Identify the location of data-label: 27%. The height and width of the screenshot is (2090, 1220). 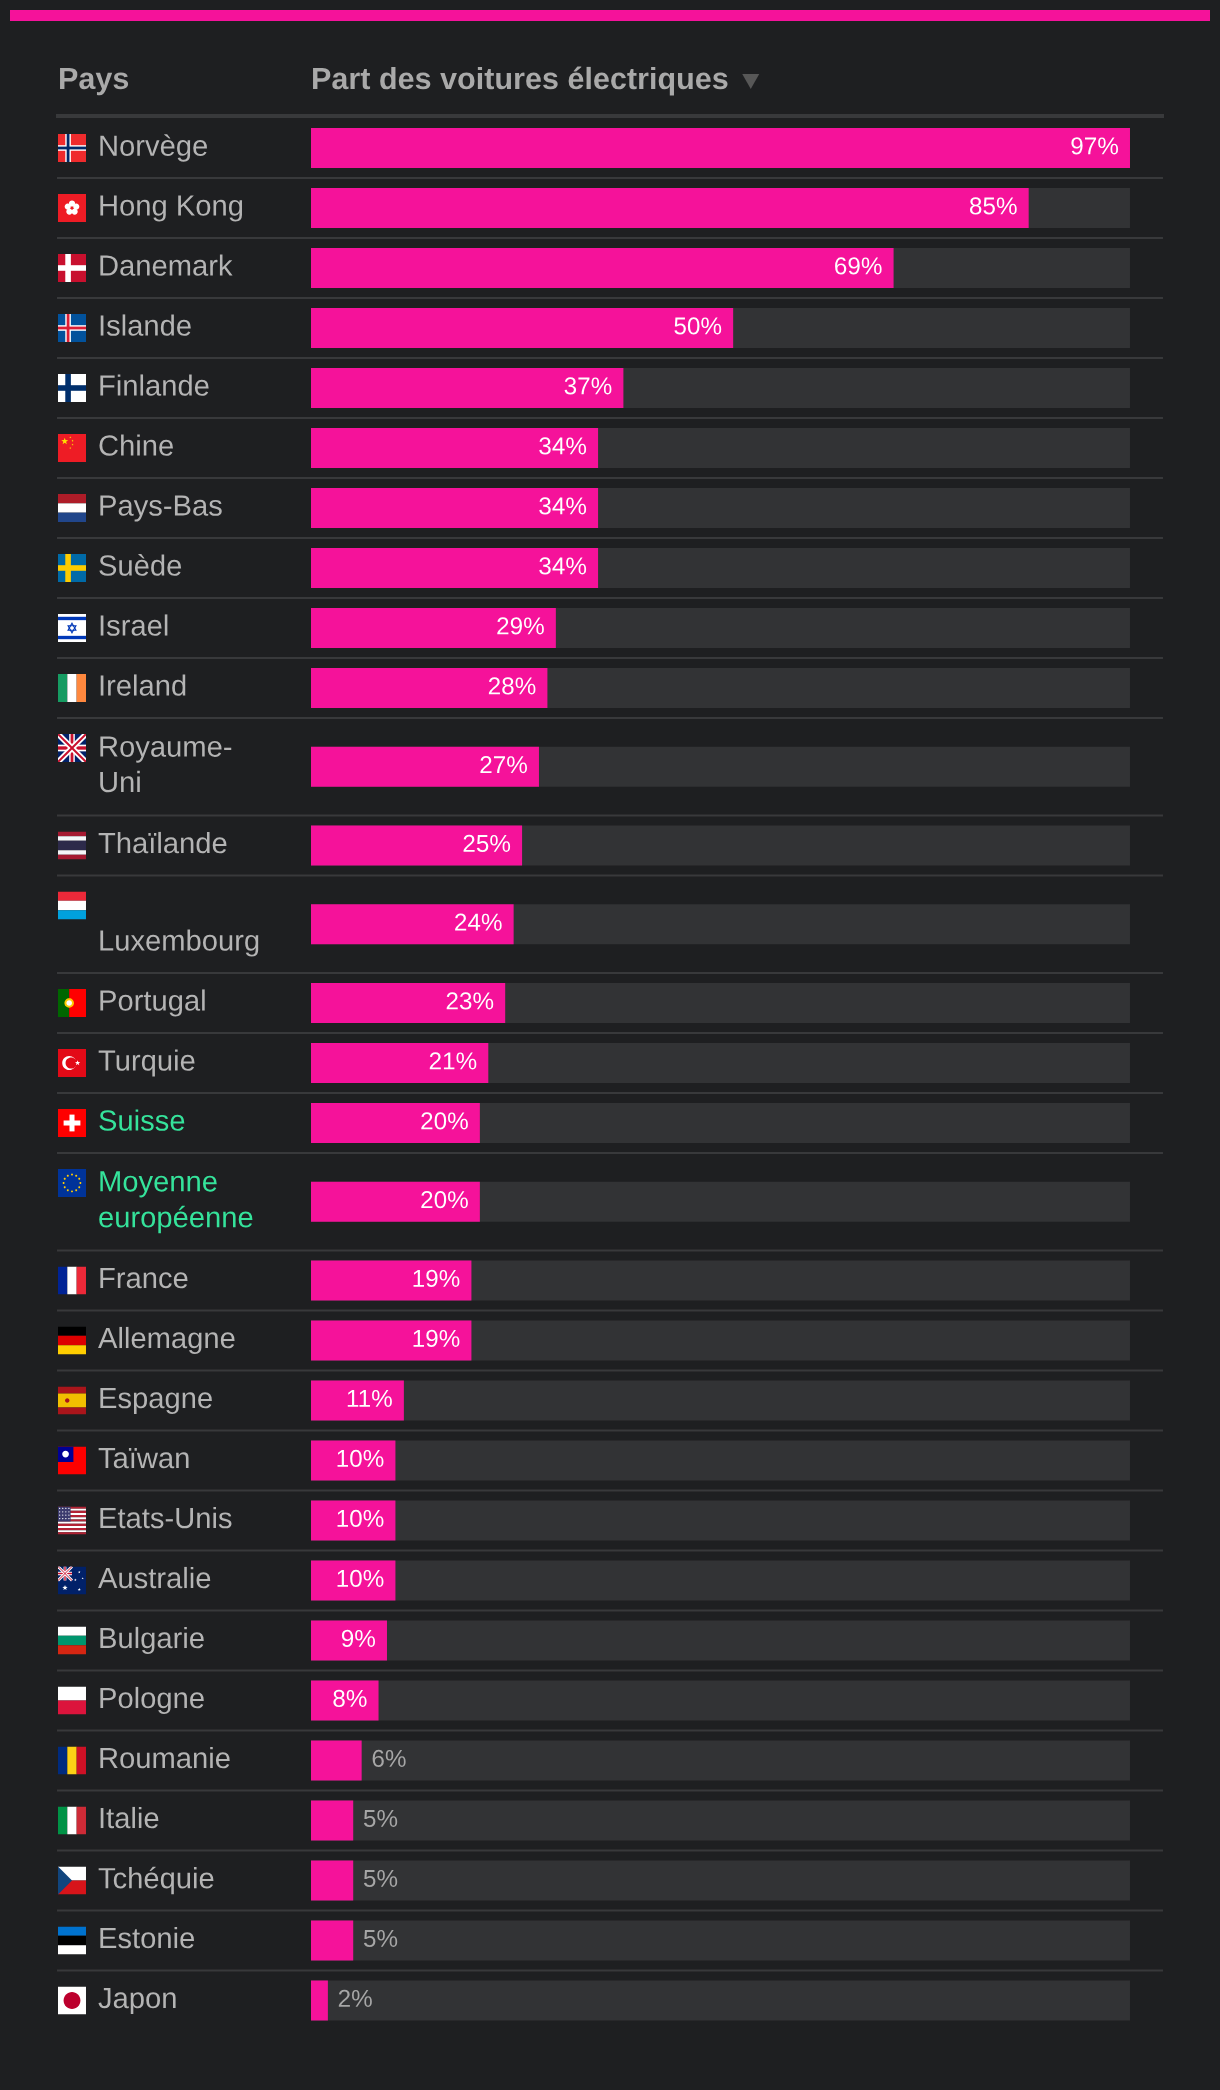
(503, 765).